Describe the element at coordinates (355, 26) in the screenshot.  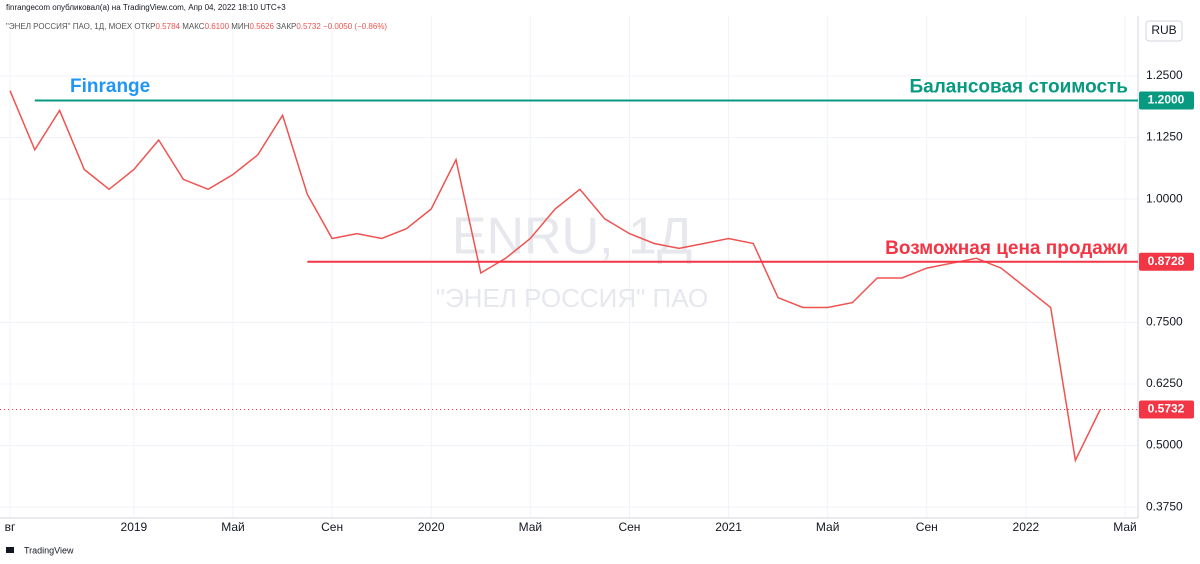
I see `change: −0.0050 (−0.86%)` at that location.